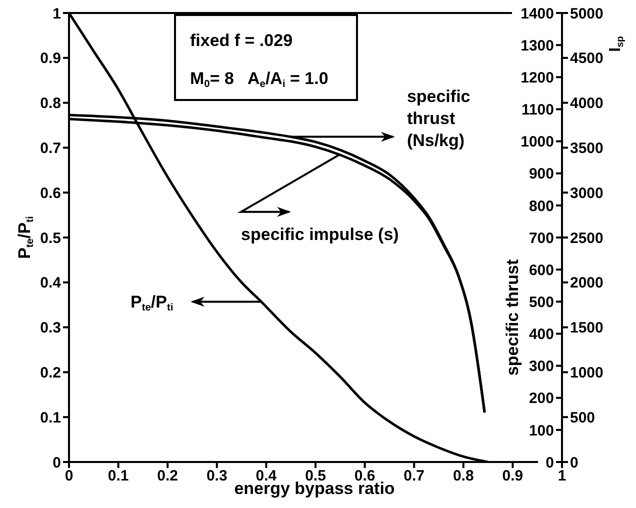 The width and height of the screenshot is (636, 508). I want to click on y-tick-label: 0.2, so click(50, 373).